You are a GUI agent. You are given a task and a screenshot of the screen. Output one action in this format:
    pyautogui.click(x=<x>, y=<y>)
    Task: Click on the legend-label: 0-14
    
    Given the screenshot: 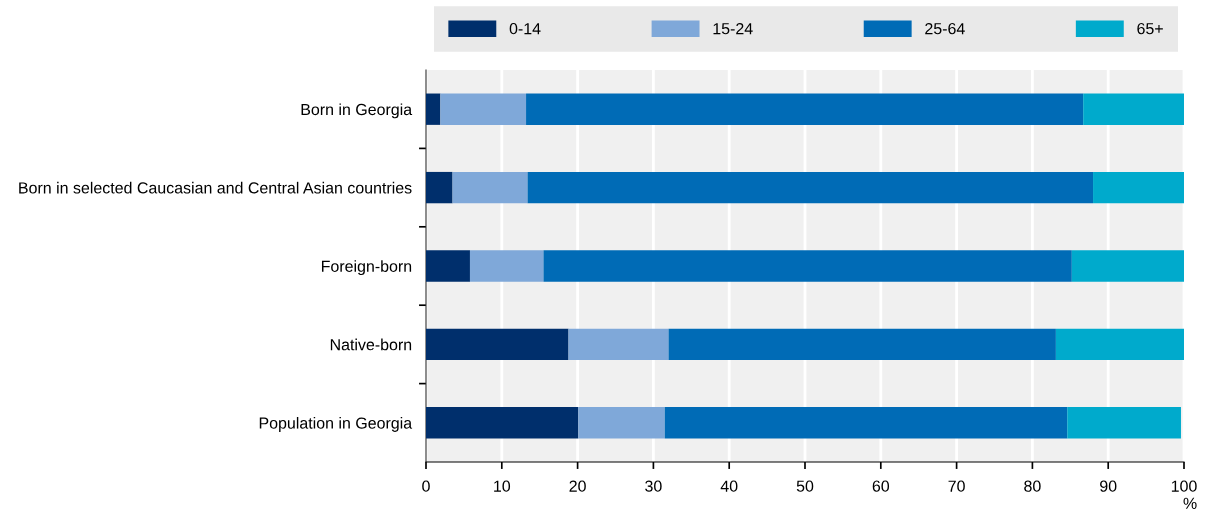 What is the action you would take?
    pyautogui.click(x=525, y=28)
    